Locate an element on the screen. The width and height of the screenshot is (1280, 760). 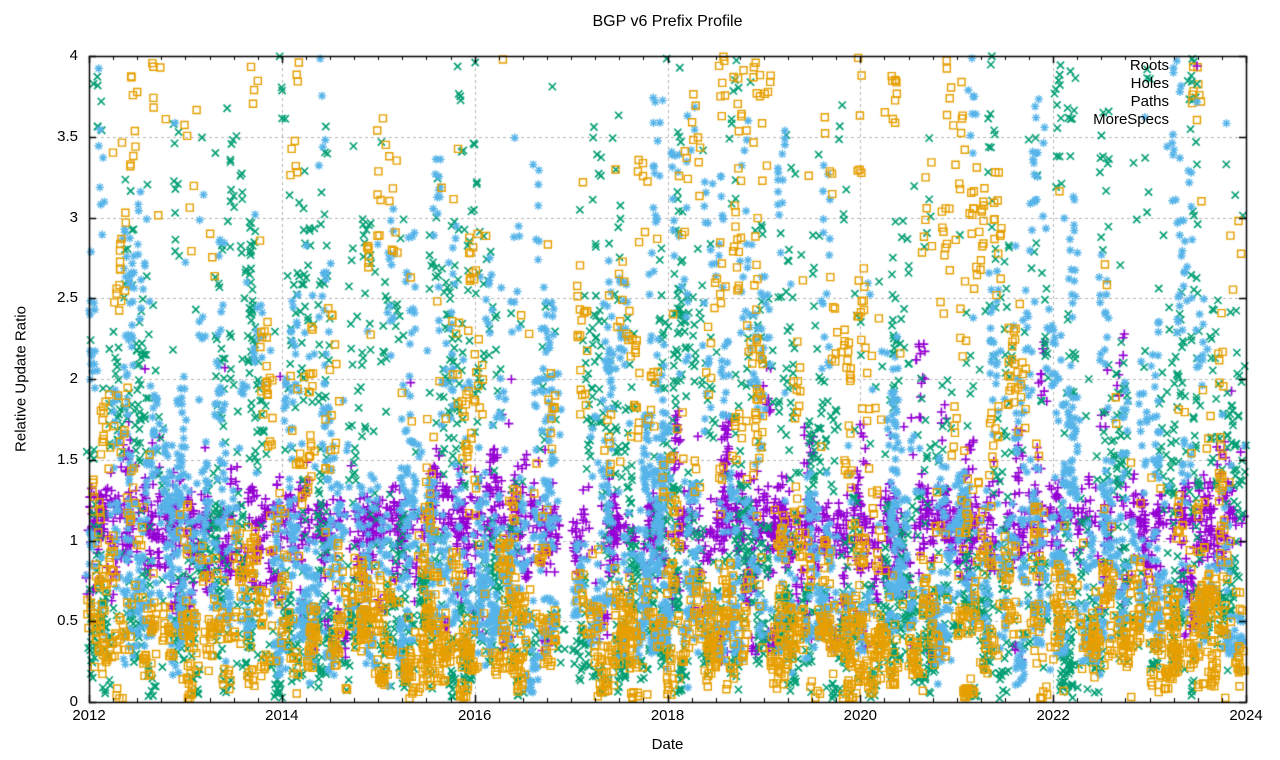
y-tick-label: 4 is located at coordinates (73, 55).